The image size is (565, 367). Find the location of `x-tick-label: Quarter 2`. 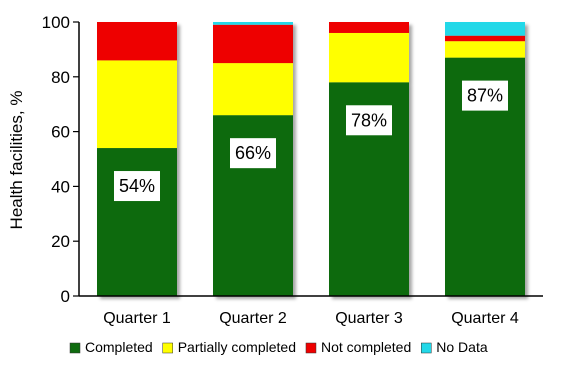

x-tick-label: Quarter 2 is located at coordinates (253, 318).